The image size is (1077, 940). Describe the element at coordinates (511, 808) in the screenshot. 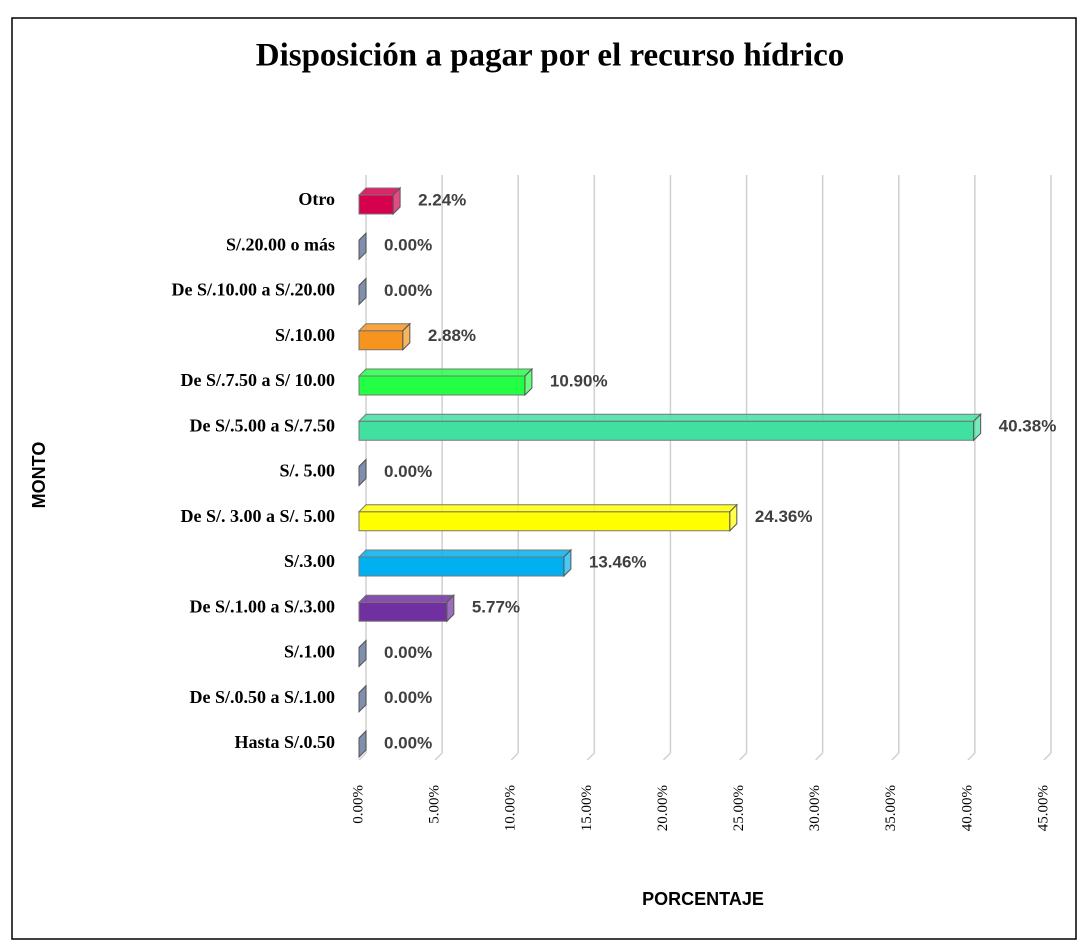

I see `x-tick-label: 10.00%` at that location.